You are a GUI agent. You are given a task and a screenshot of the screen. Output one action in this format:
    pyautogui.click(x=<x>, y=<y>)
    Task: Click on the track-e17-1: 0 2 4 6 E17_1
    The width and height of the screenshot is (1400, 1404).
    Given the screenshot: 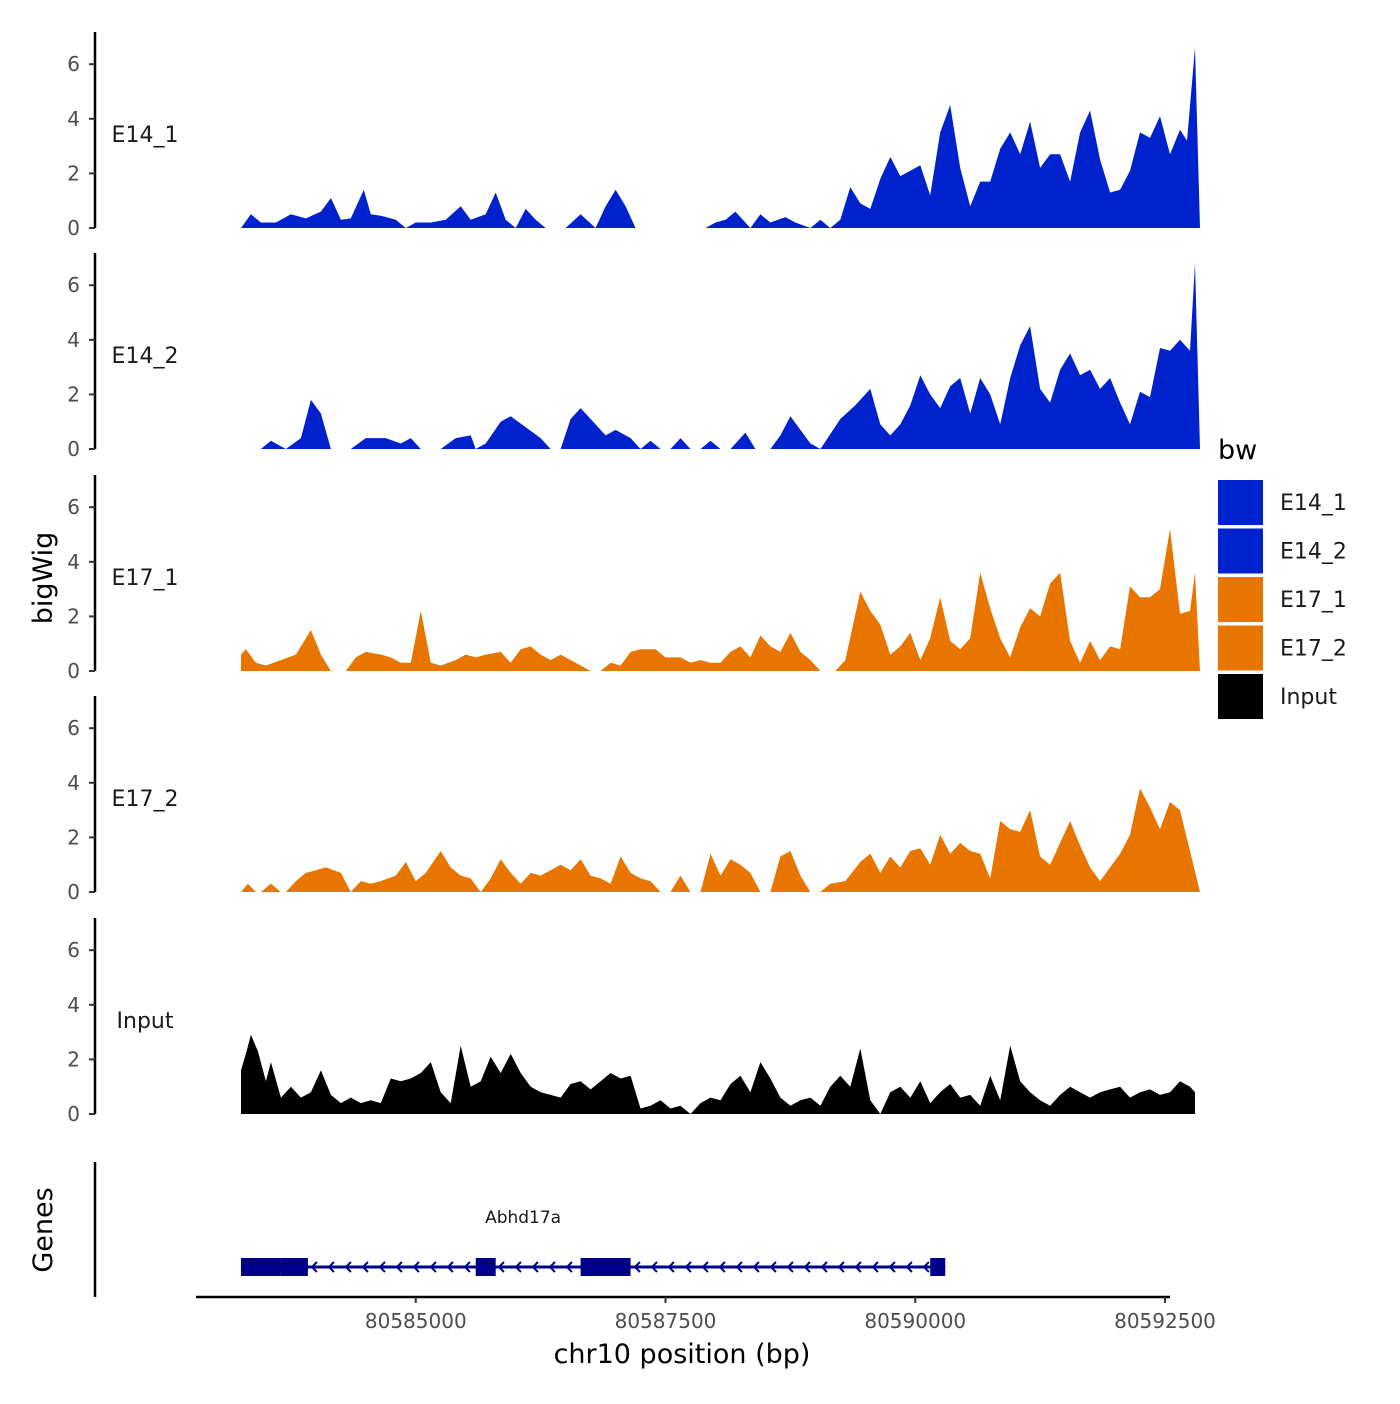 What is the action you would take?
    pyautogui.click(x=633, y=579)
    